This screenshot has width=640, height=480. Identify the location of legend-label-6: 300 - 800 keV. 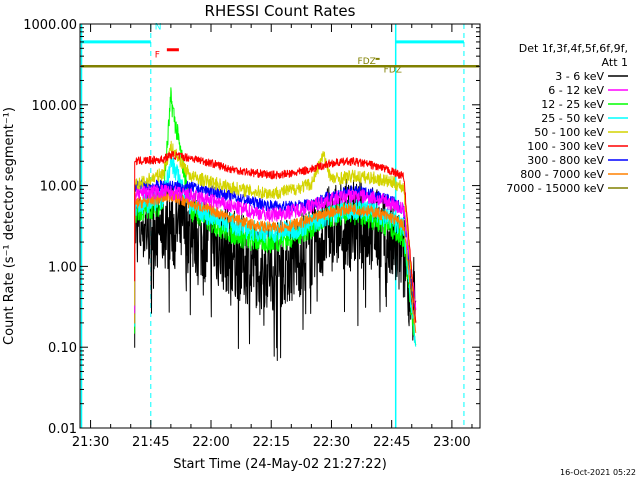
(565, 160).